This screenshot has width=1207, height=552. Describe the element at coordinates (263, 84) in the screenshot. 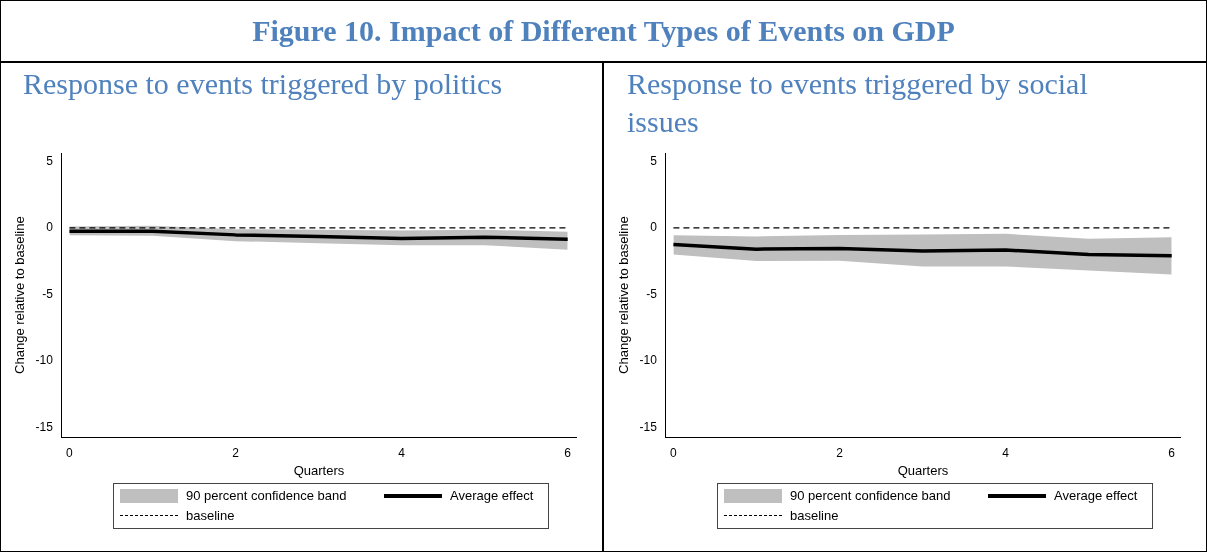

I see `chart-subtitle: Response to events triggered by politics` at that location.